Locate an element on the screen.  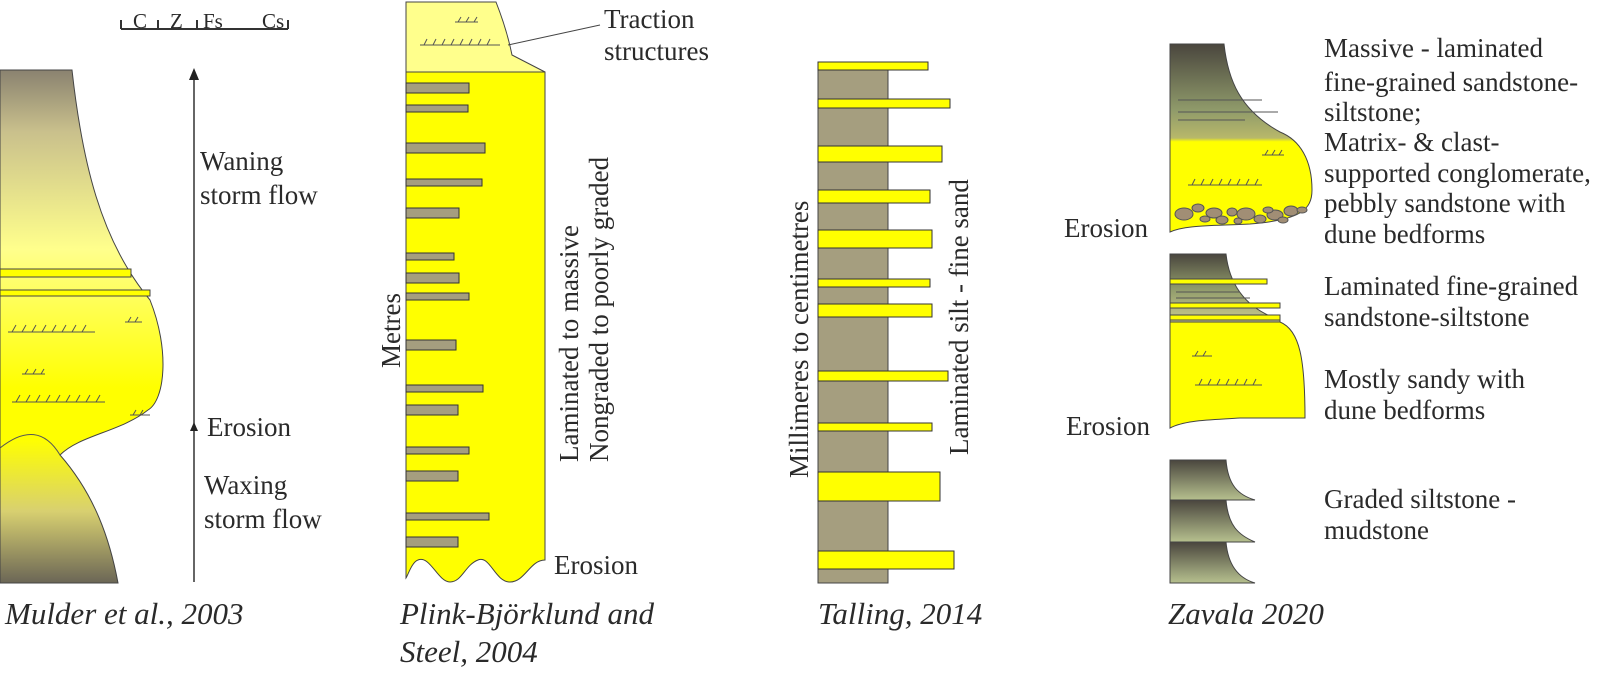
zavala-unit1-line2: fine-grained sandstone- is located at coordinates (1451, 82).